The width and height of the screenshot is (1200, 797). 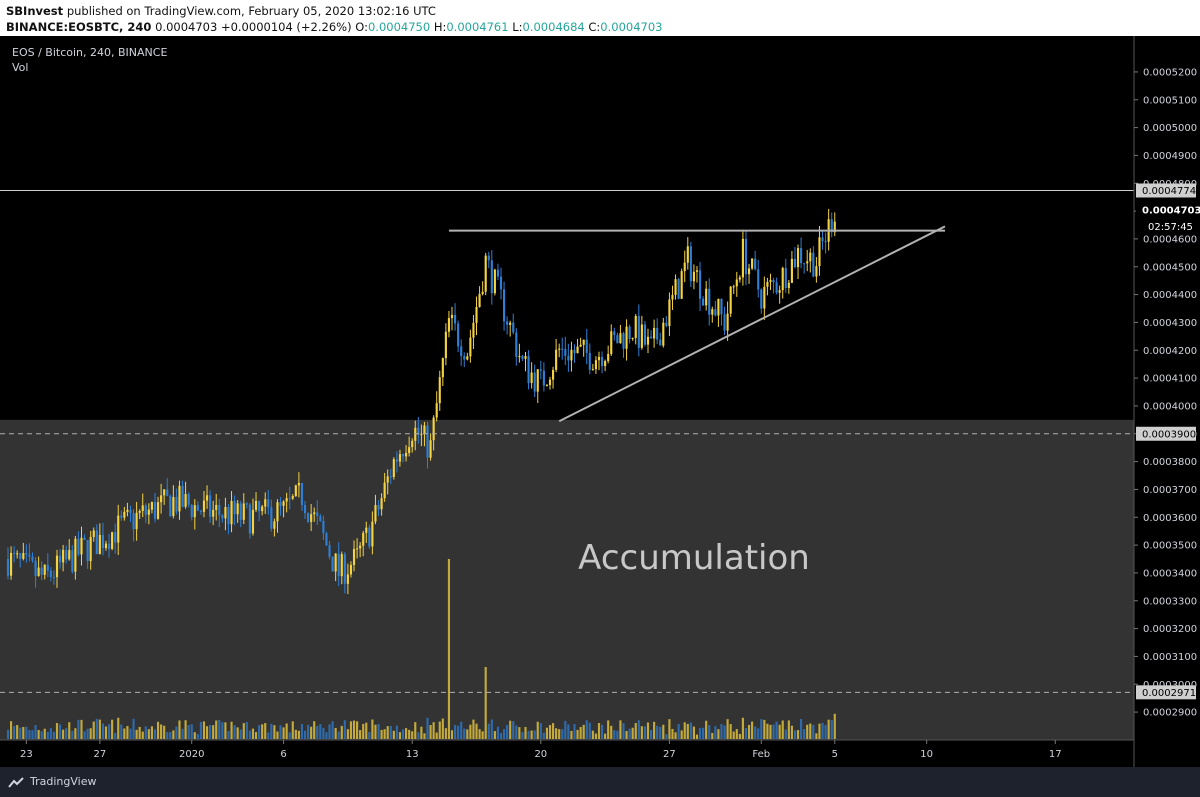 What do you see at coordinates (540, 754) in the screenshot?
I see `time-tick-label: 20` at bounding box center [540, 754].